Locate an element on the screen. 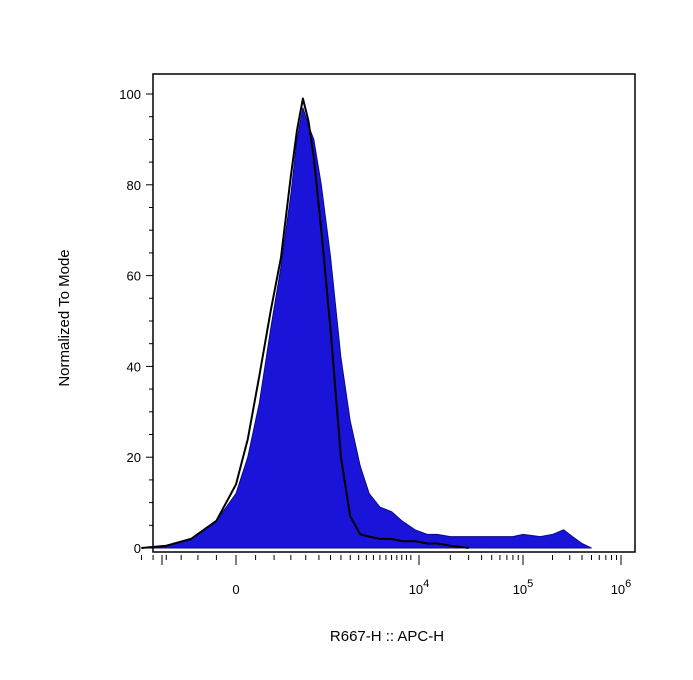 The image size is (693, 680). x-tick-label: 10⁵ is located at coordinates (523, 587).